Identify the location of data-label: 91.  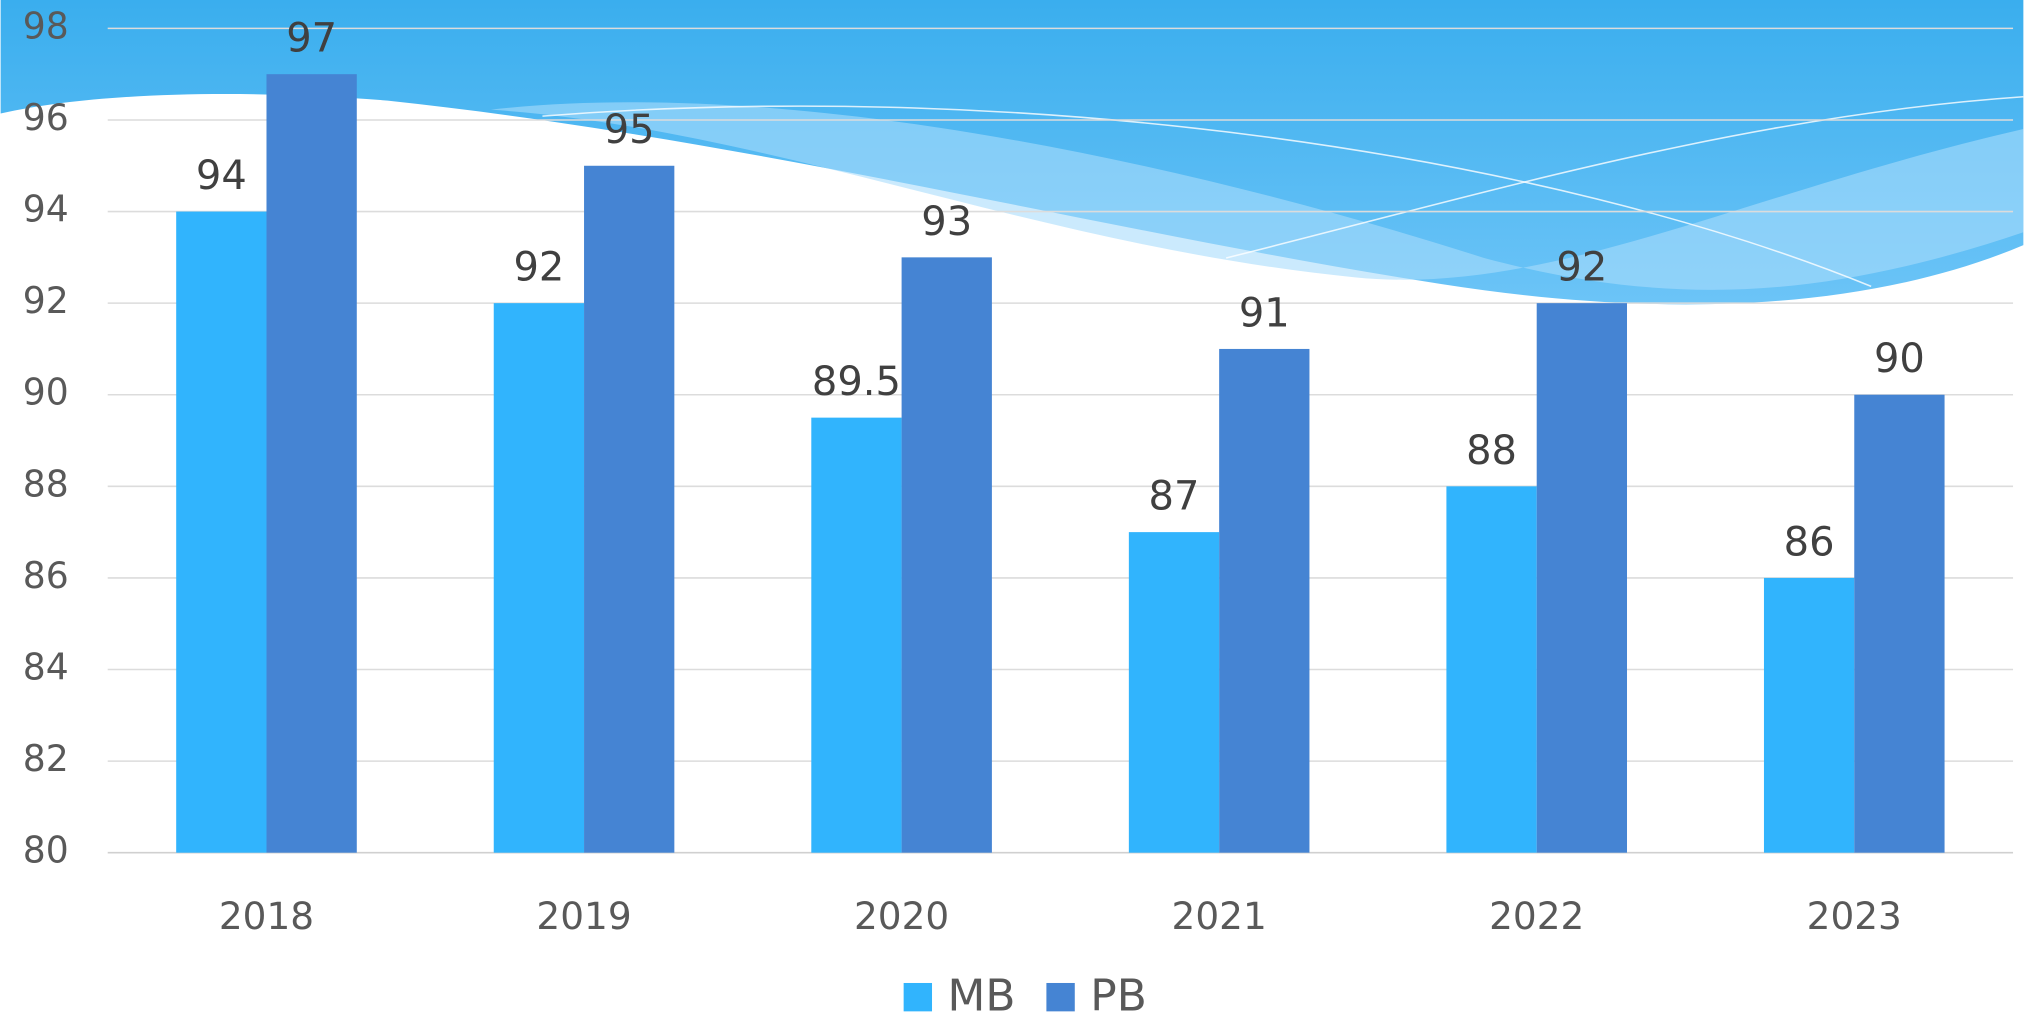
(1264, 313).